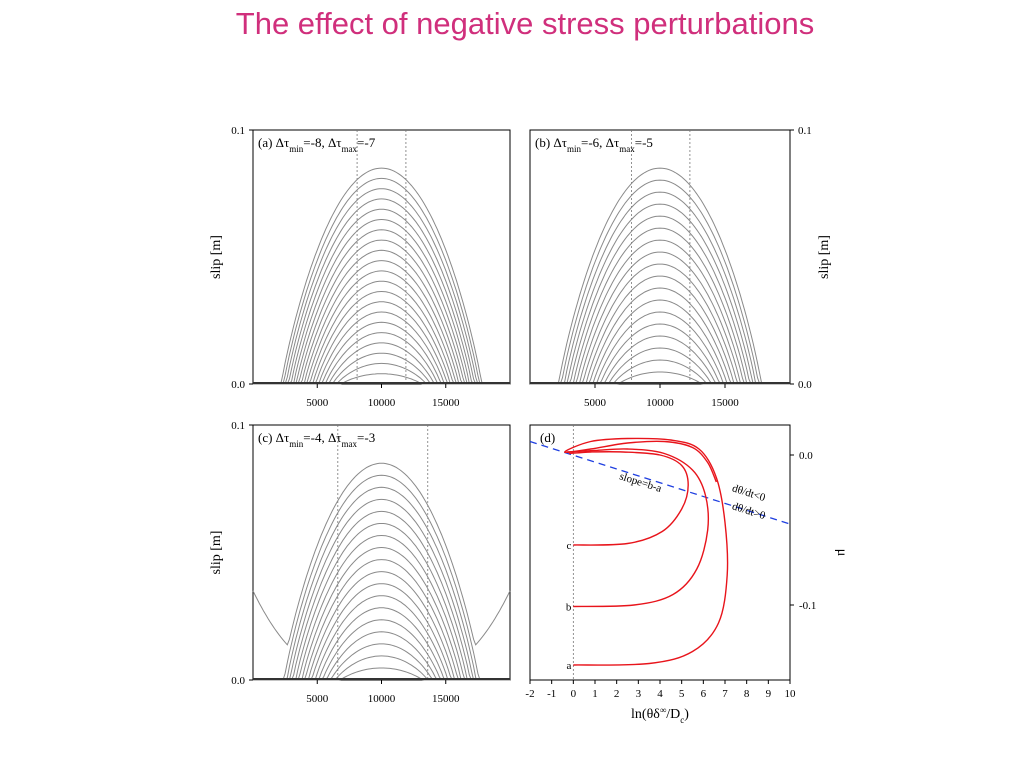 The width and height of the screenshot is (1024, 768). Describe the element at coordinates (807, 606) in the screenshot. I see `y-tick-label: -0.1` at that location.